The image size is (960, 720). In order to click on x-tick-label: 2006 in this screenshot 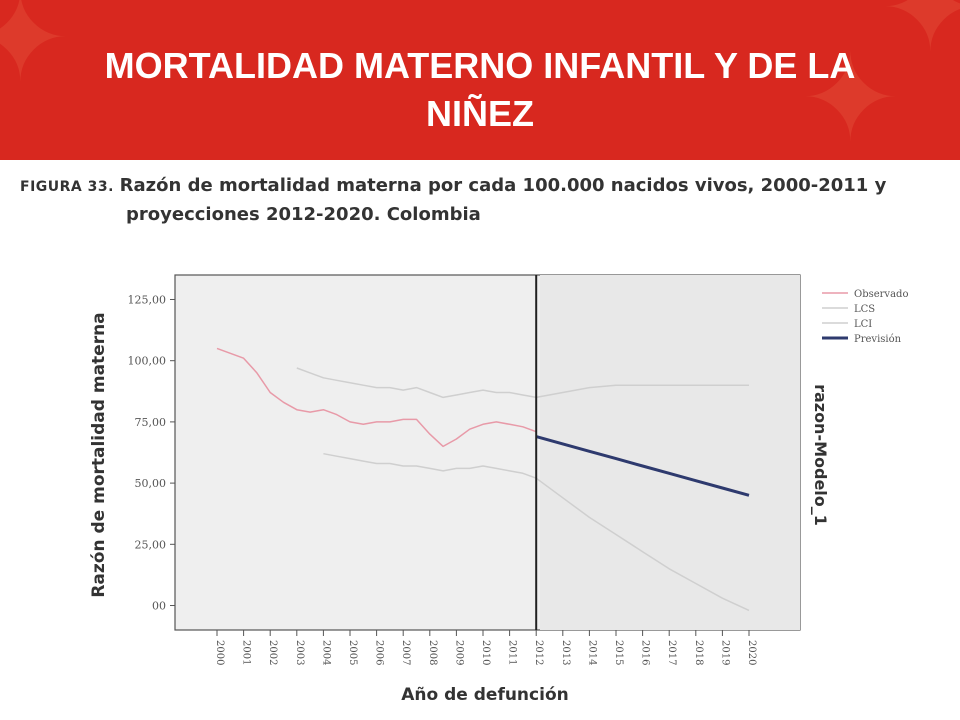, I will do `click(379, 652)`.